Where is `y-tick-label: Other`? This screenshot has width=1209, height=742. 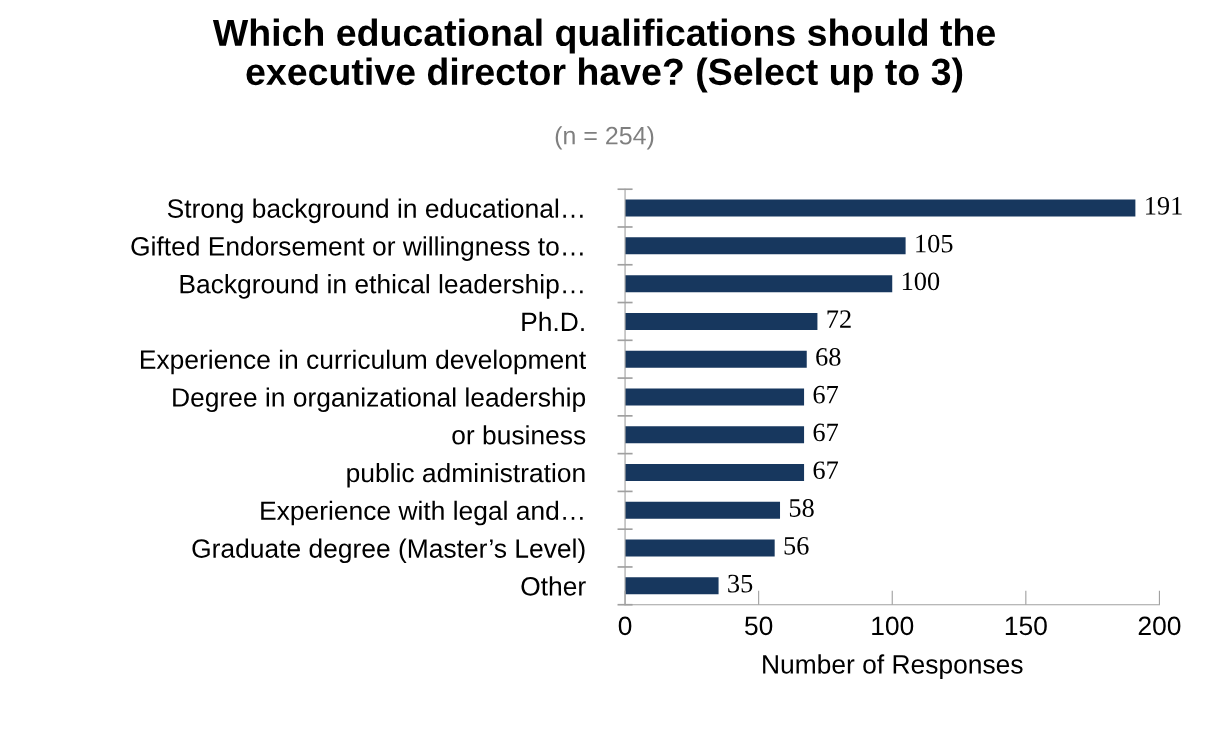 y-tick-label: Other is located at coordinates (553, 586).